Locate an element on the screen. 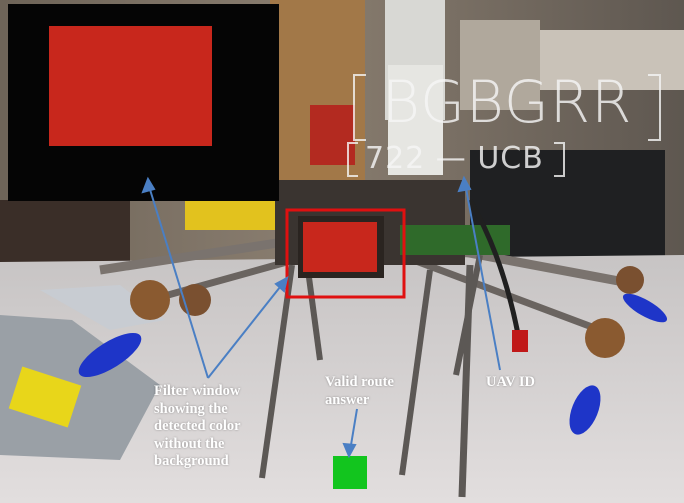 The width and height of the screenshot is (684, 503). hud-bracket-left is located at coordinates (359, 107).